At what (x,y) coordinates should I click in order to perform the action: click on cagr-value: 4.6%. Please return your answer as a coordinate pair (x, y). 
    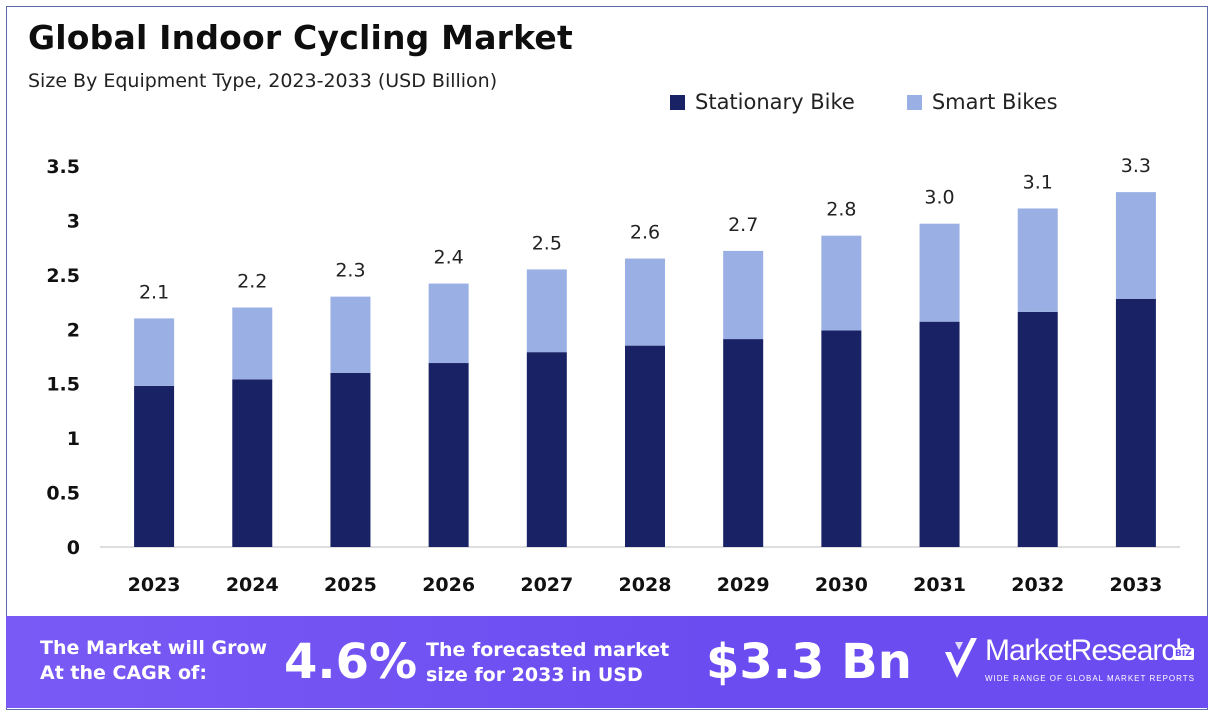
    Looking at the image, I should click on (351, 662).